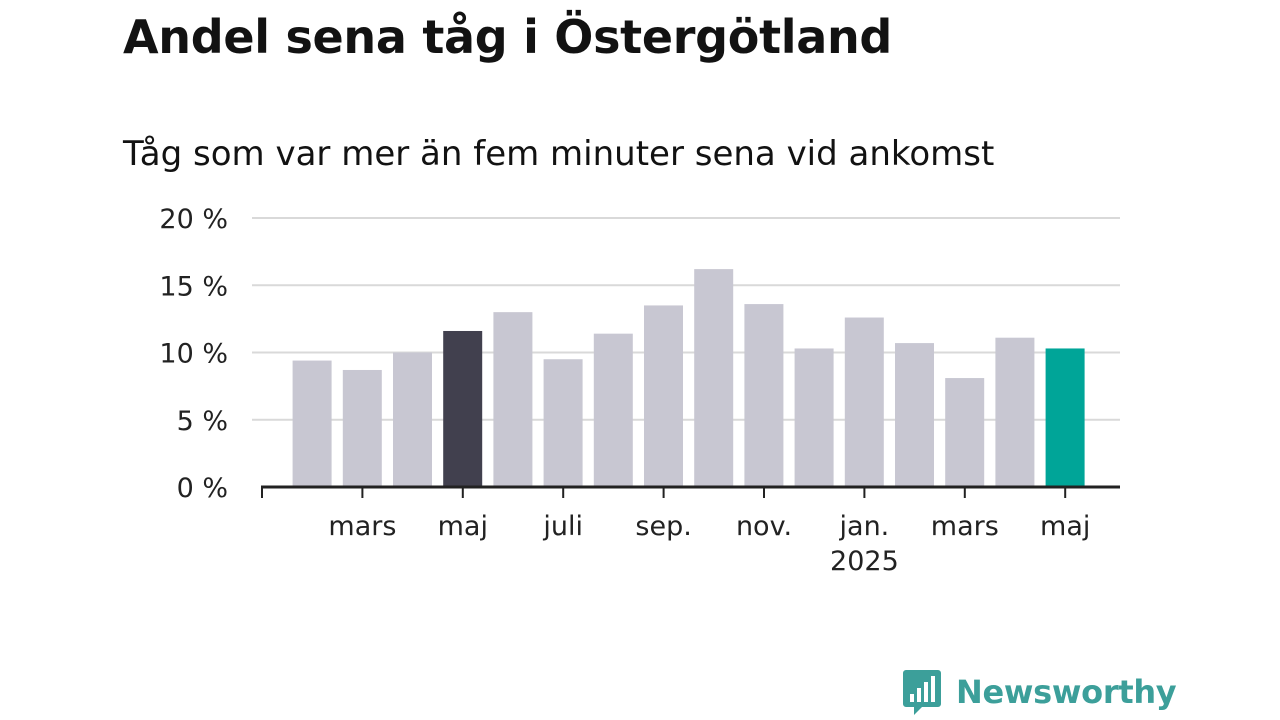  Describe the element at coordinates (202, 488) in the screenshot. I see `y-tick-label: 0 %` at that location.